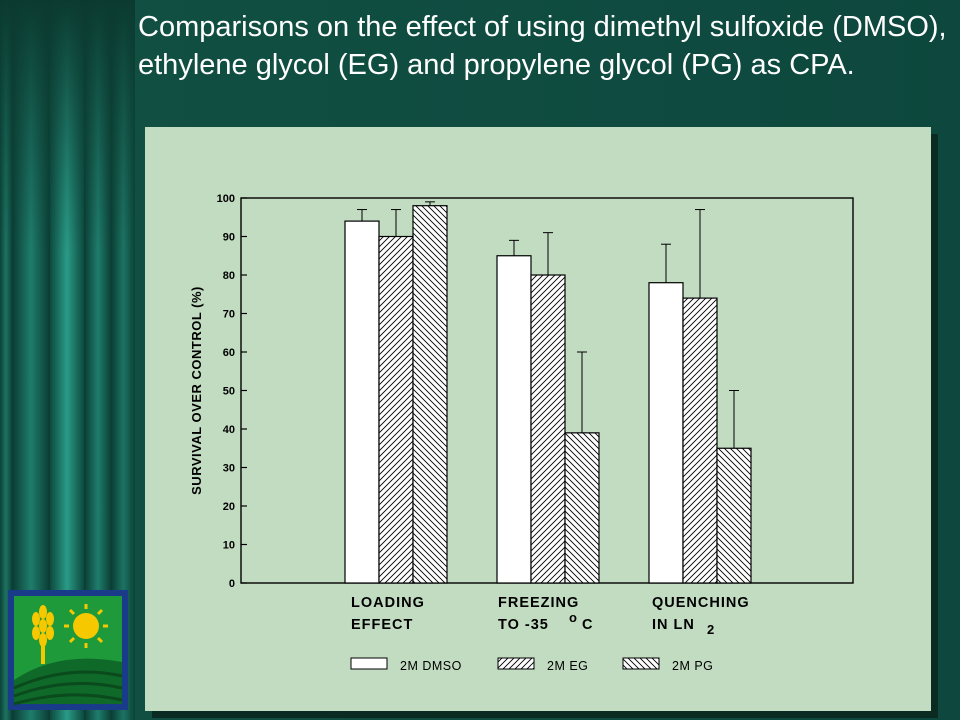 This screenshot has height=720, width=960. Describe the element at coordinates (229, 546) in the screenshot. I see `y-tick-label: 10` at that location.